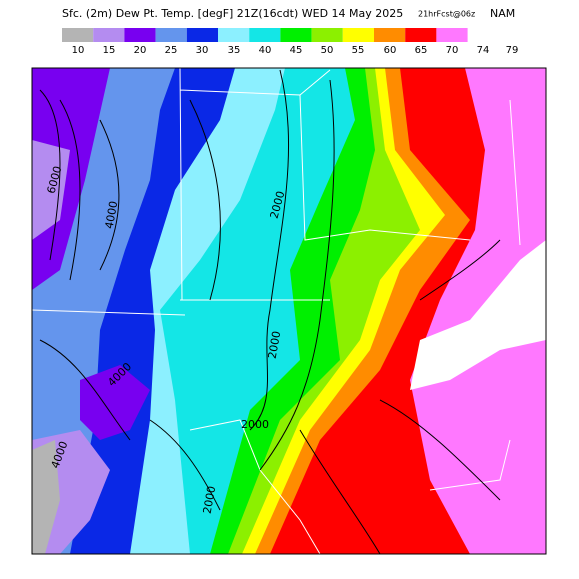 This screenshot has width=579, height=579. Describe the element at coordinates (358, 50) in the screenshot. I see `legend-label: 55` at that location.